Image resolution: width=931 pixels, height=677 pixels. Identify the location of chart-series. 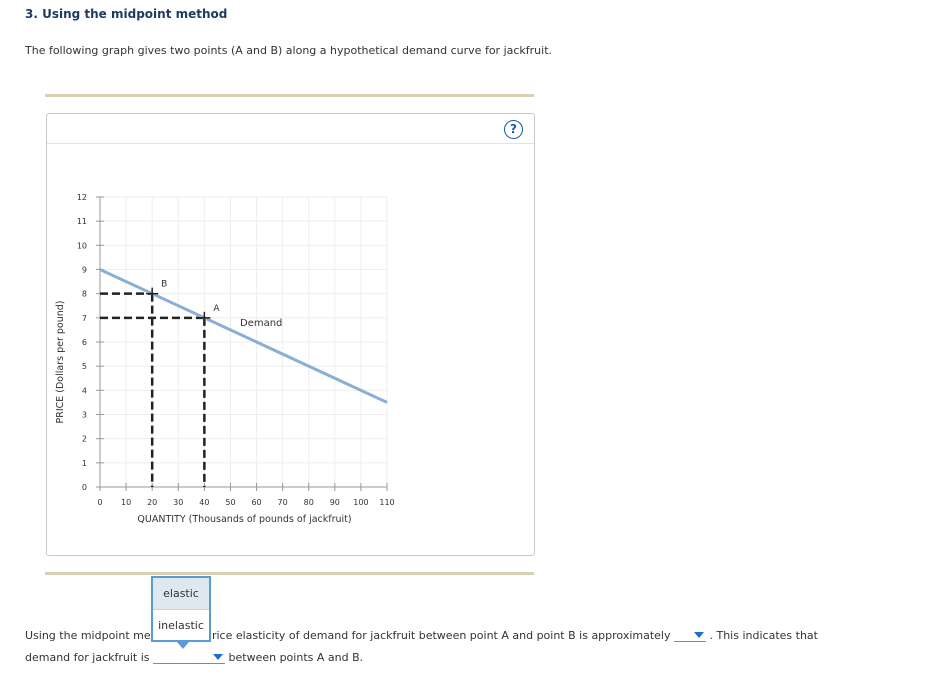
(243, 336).